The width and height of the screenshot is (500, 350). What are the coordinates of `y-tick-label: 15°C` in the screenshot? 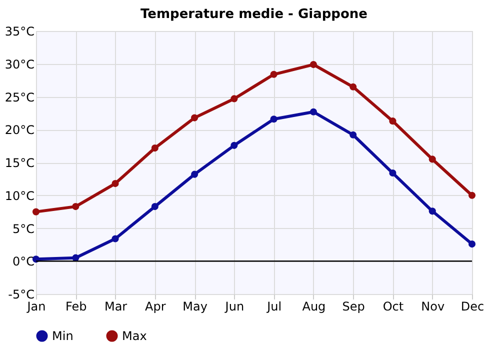 It's located at (19, 163).